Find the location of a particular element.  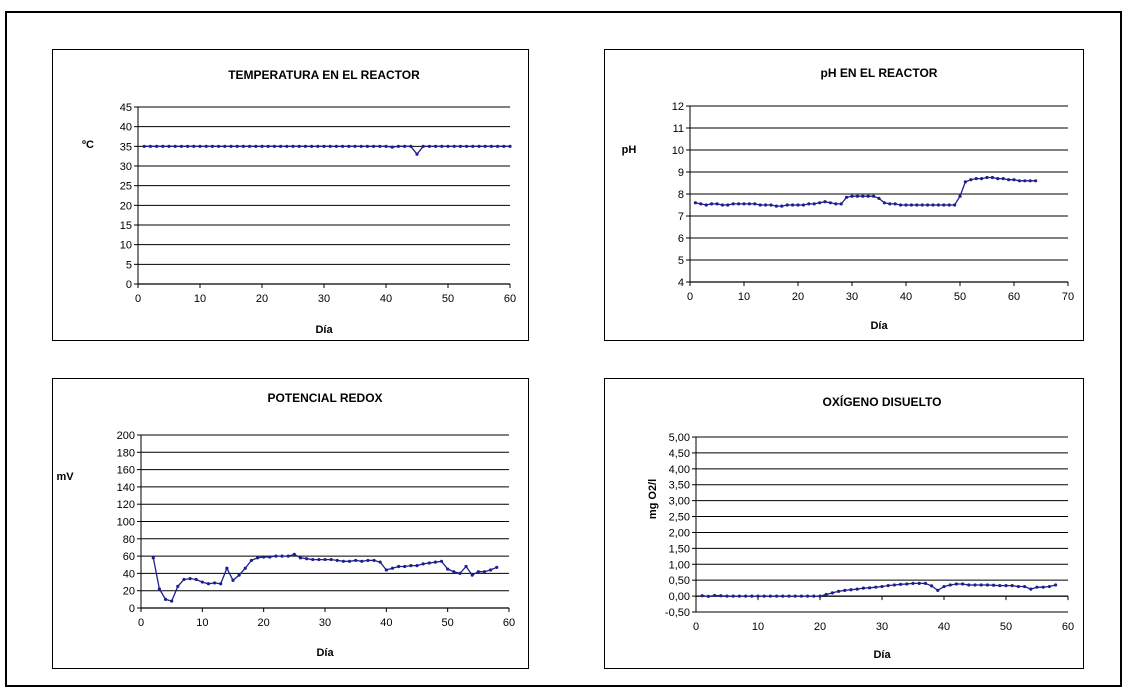

y-tick-label: 30 is located at coordinates (126, 167).